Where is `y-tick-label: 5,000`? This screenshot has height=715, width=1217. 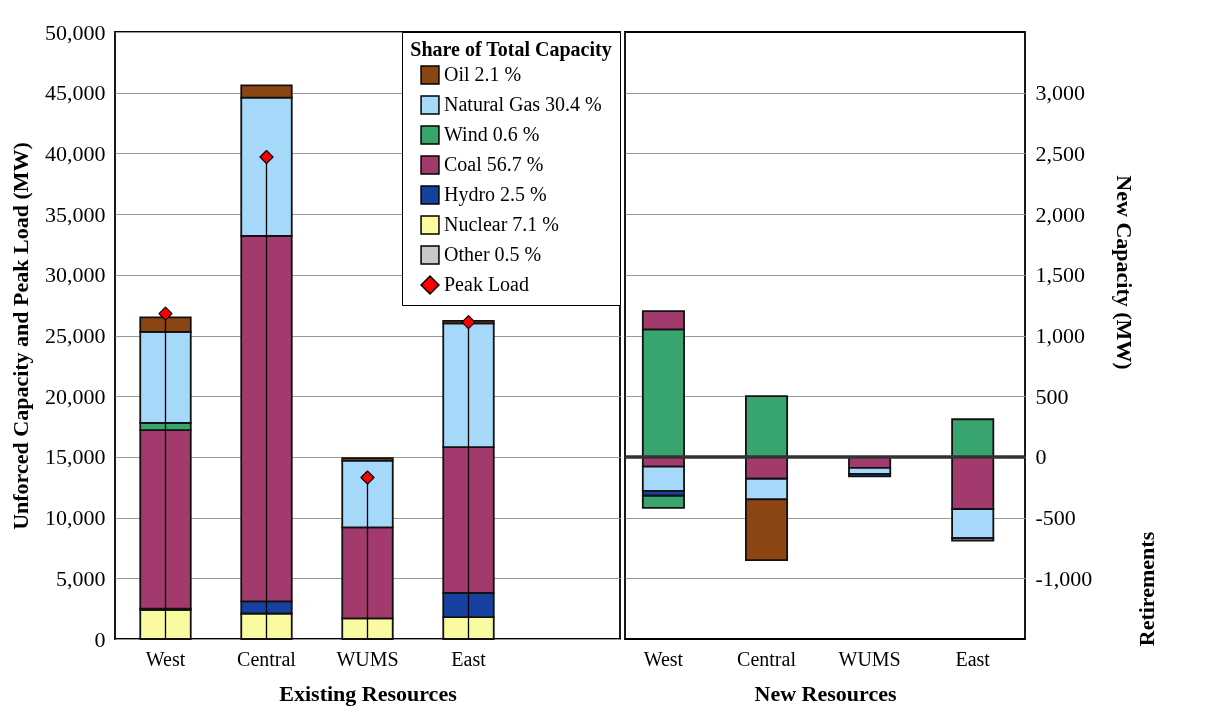 y-tick-label: 5,000 is located at coordinates (81, 578).